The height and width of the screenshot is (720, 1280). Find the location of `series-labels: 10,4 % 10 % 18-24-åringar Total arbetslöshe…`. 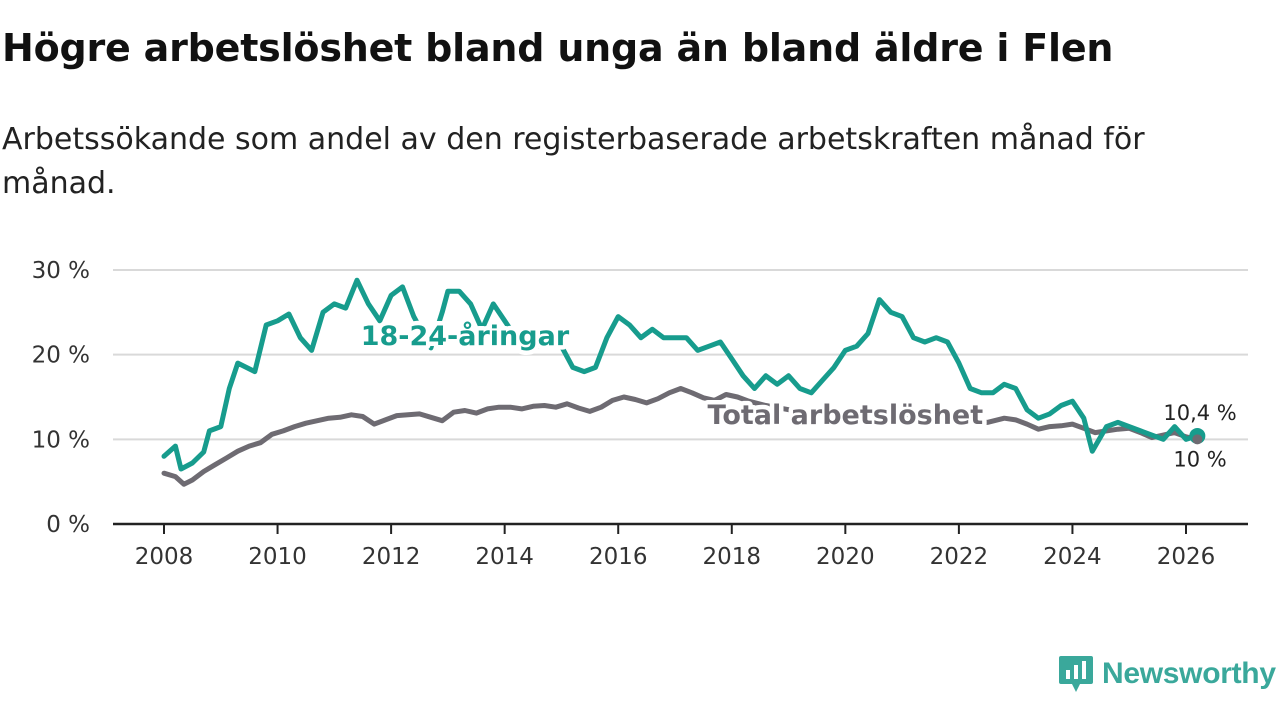

series-labels: 10,4 % 10 % 18-24-åringar Total arbetslöshe… is located at coordinates (796, 394).